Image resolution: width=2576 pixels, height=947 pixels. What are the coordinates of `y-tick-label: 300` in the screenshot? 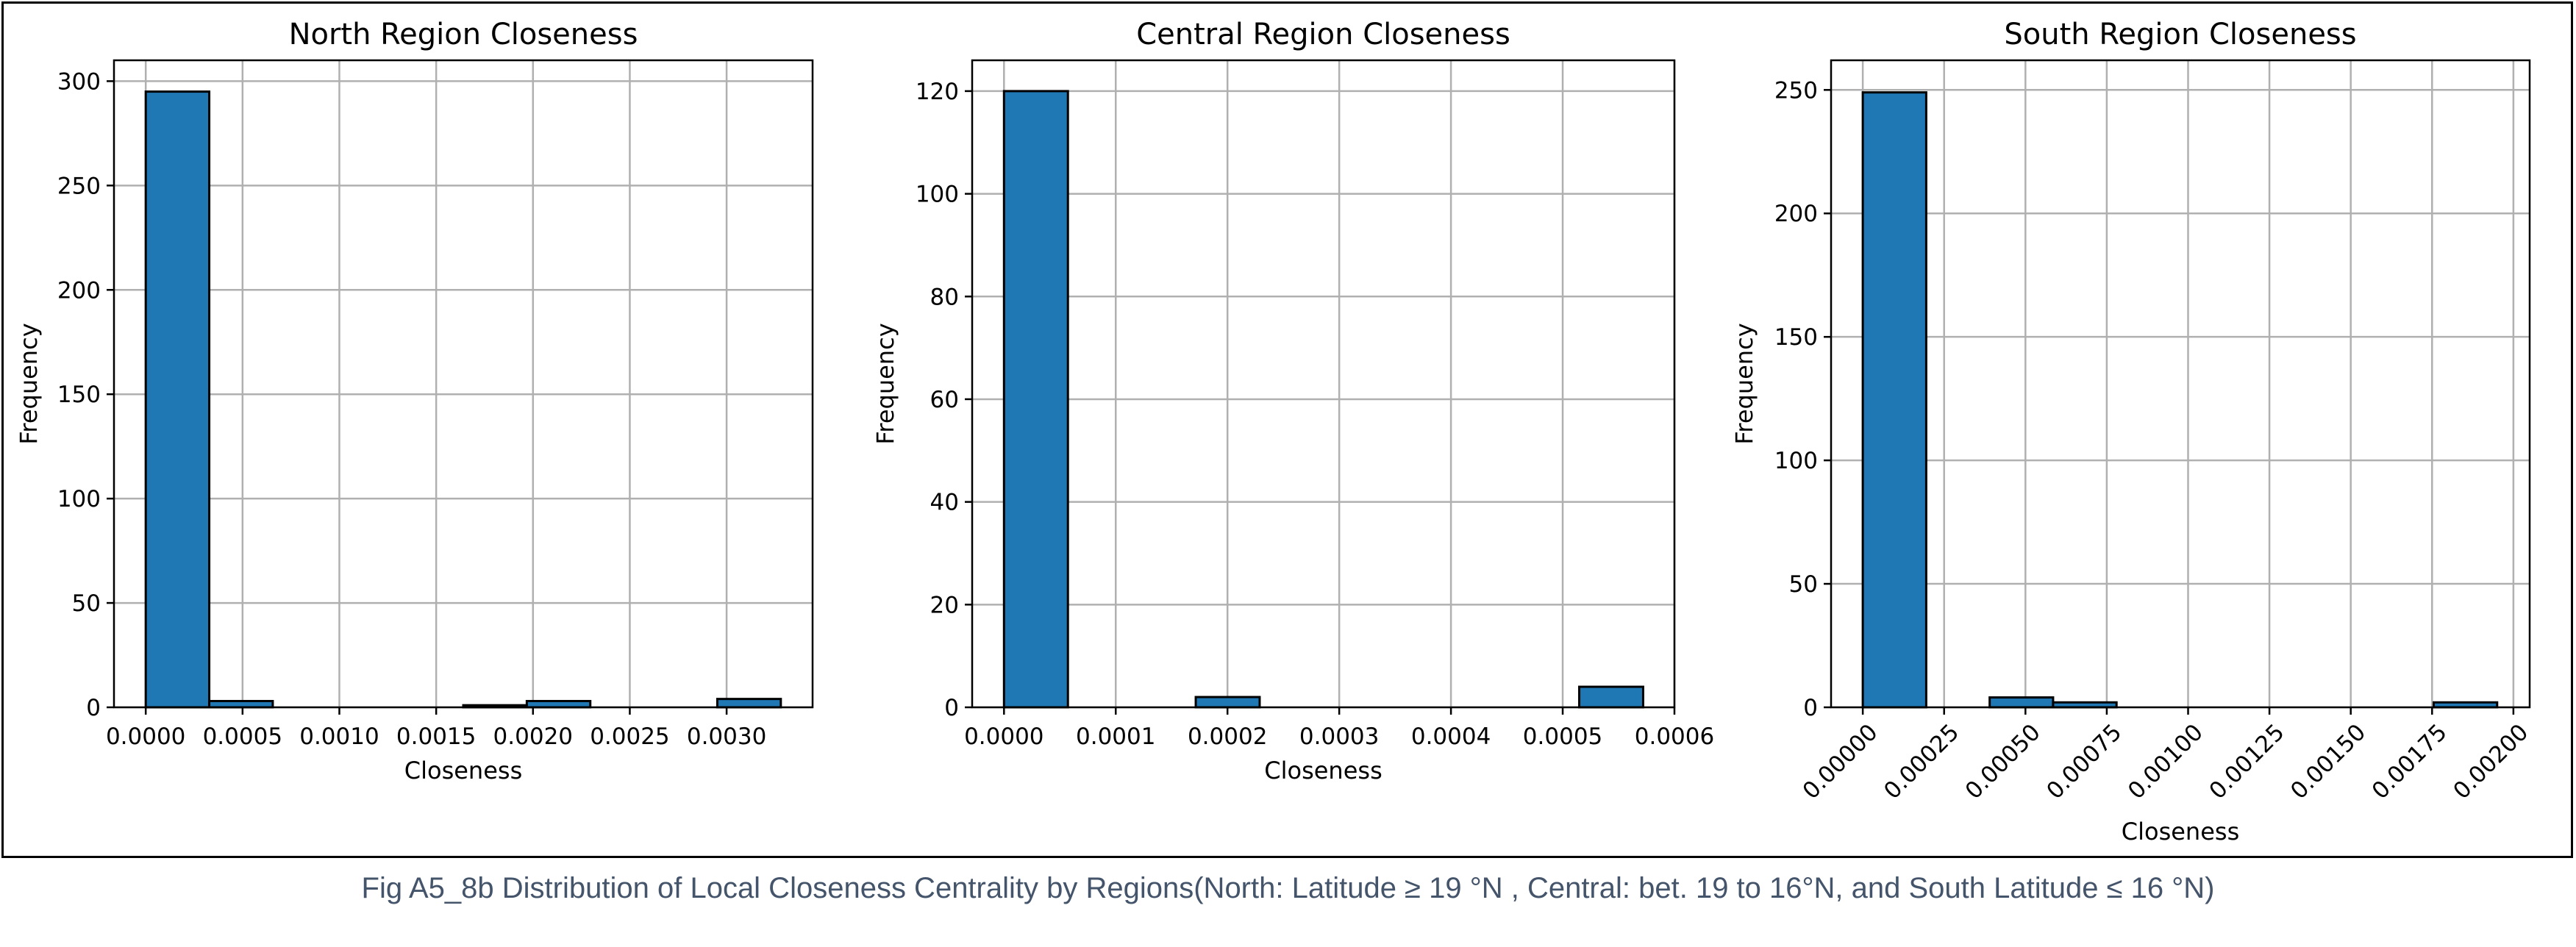 It's located at (79, 81).